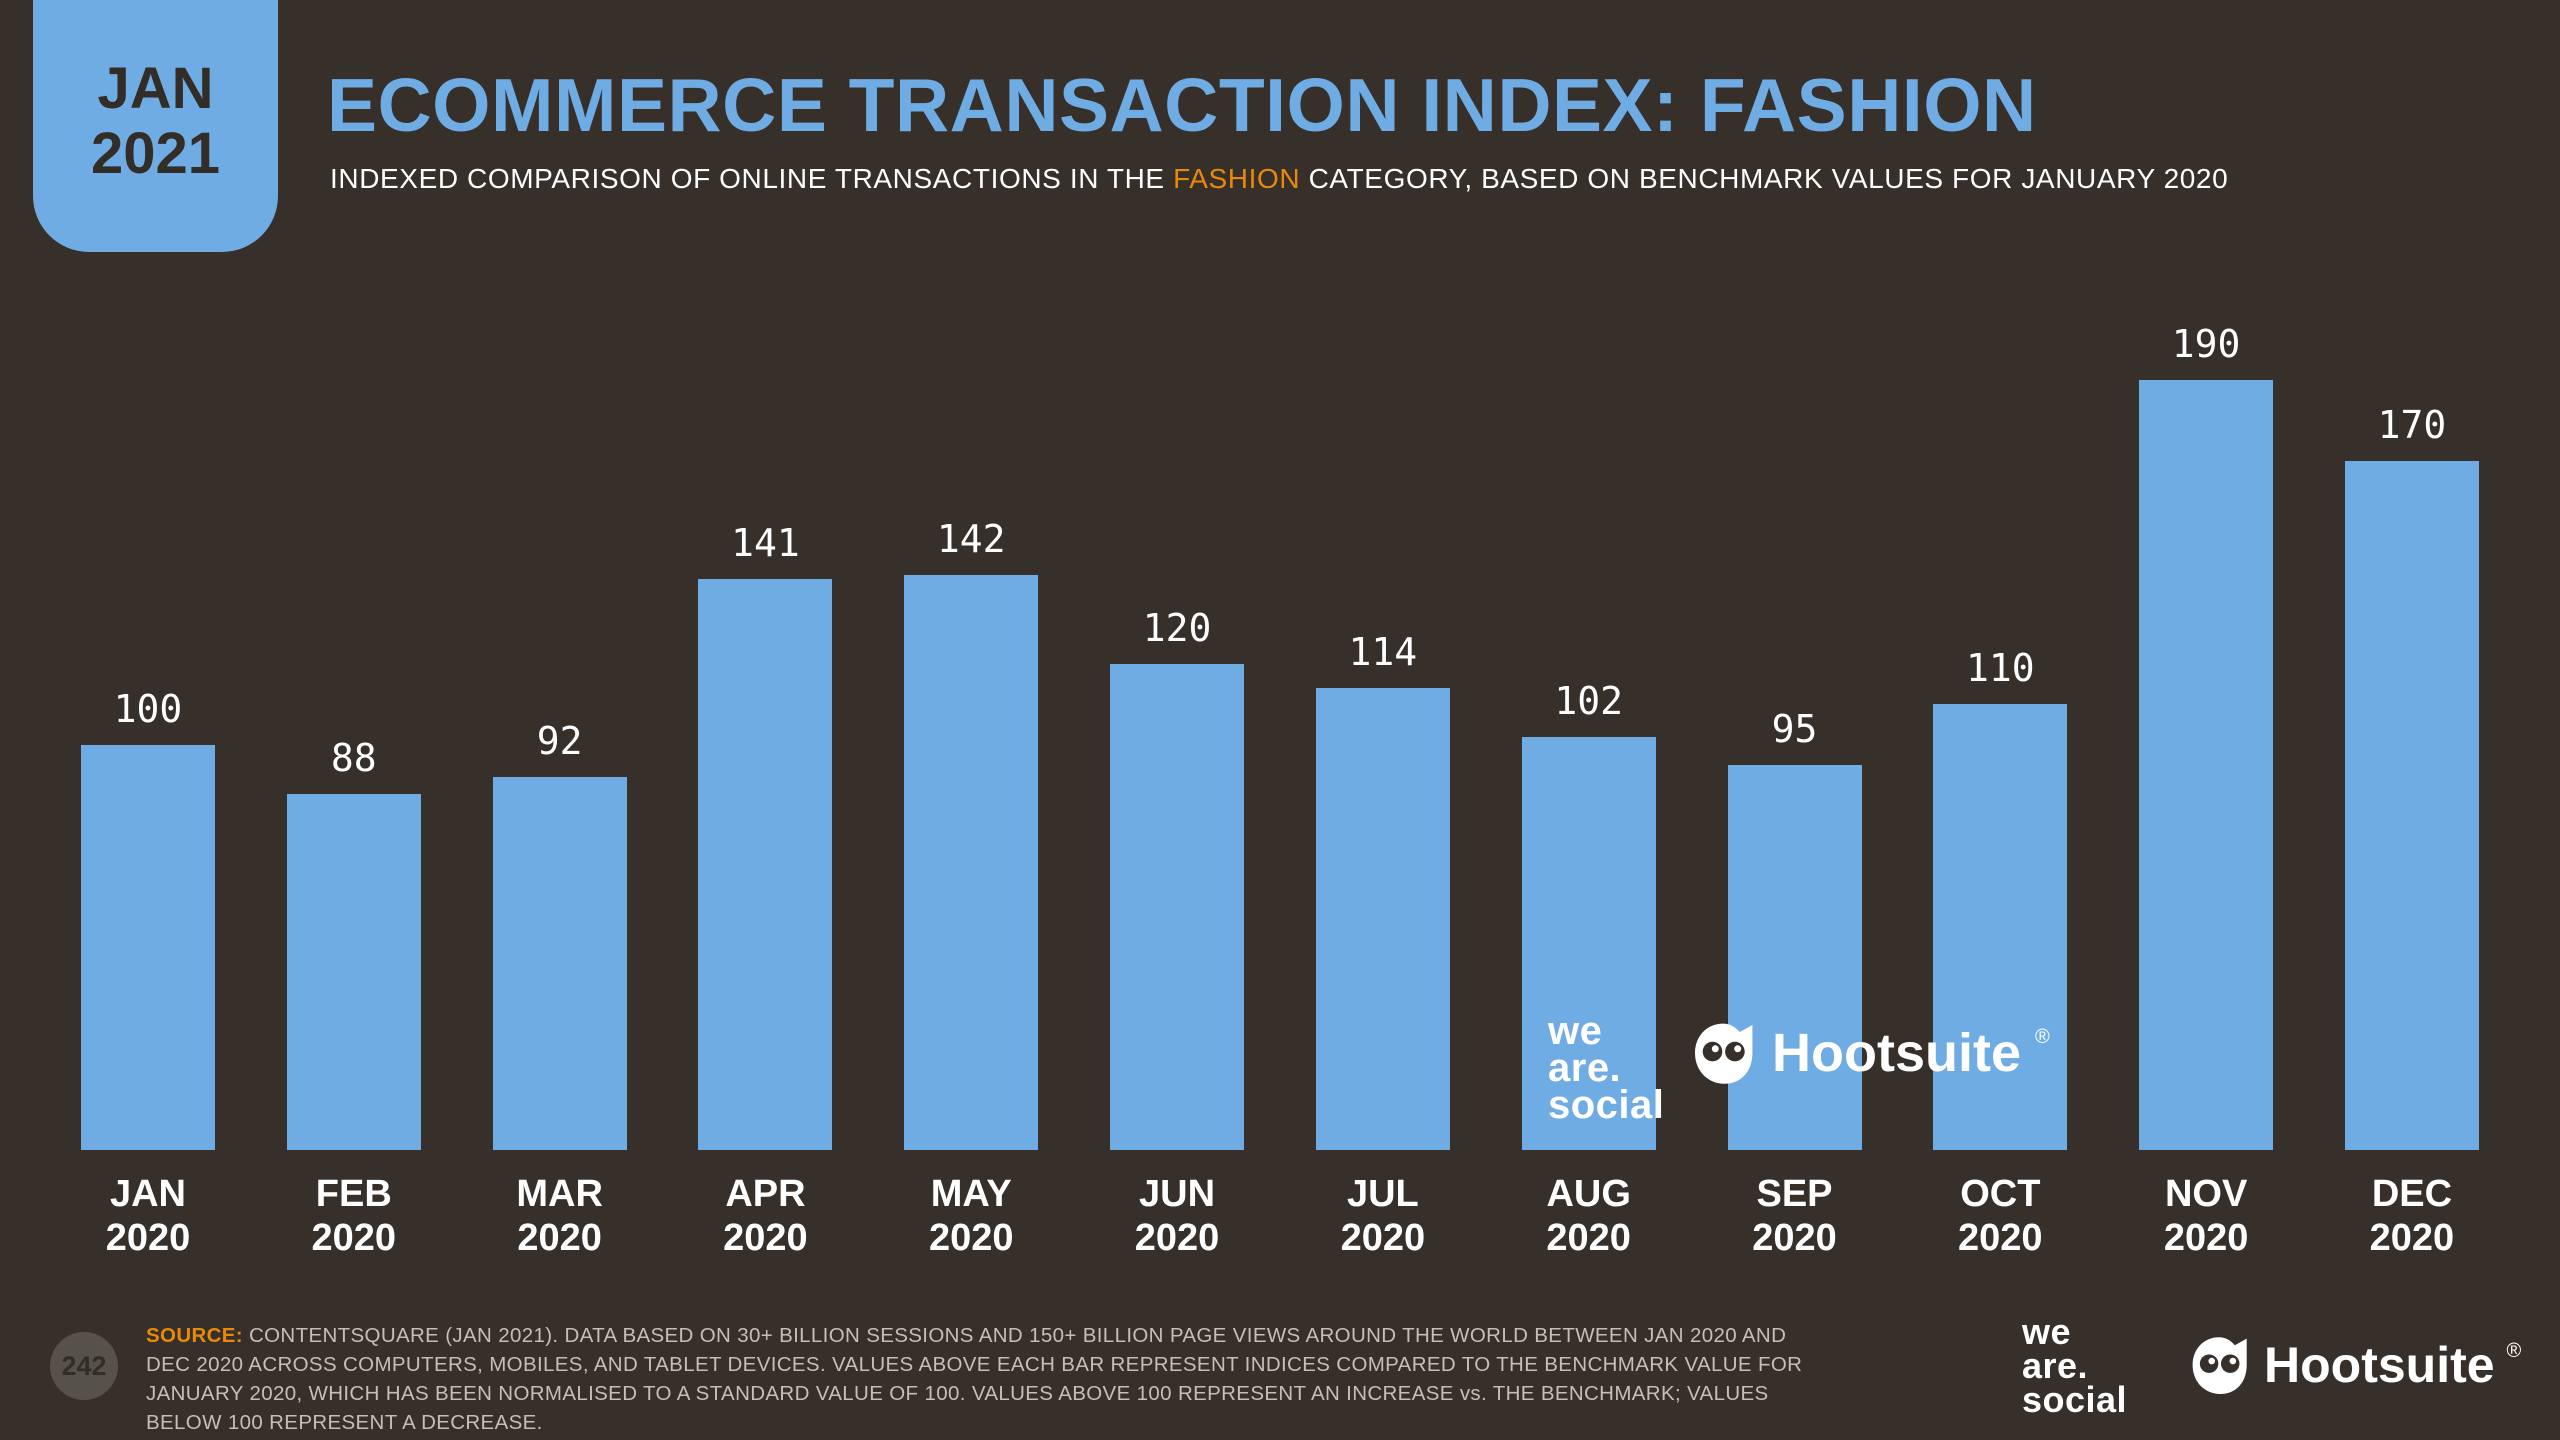 The image size is (2560, 1440). Describe the element at coordinates (1588, 1216) in the screenshot. I see `category-label: AUG 2020` at that location.